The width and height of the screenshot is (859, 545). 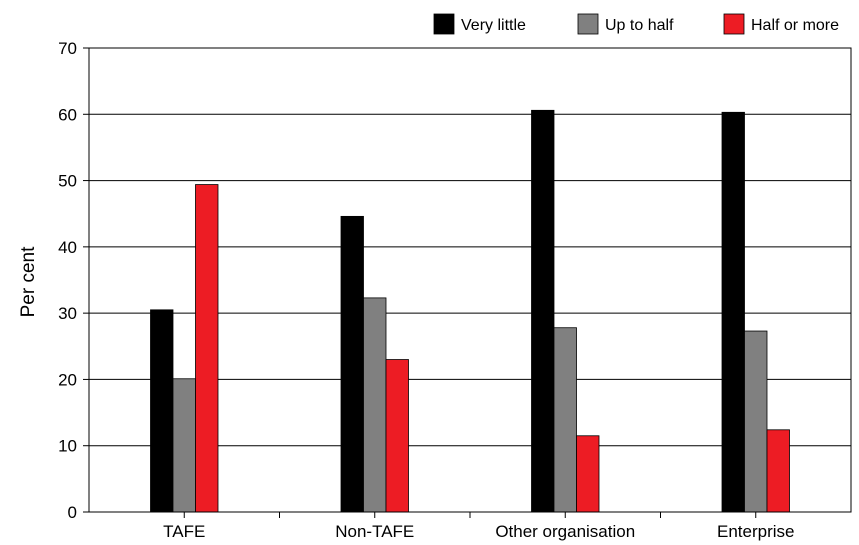 I want to click on bar-non-tafe-half-or-more, so click(x=397, y=436).